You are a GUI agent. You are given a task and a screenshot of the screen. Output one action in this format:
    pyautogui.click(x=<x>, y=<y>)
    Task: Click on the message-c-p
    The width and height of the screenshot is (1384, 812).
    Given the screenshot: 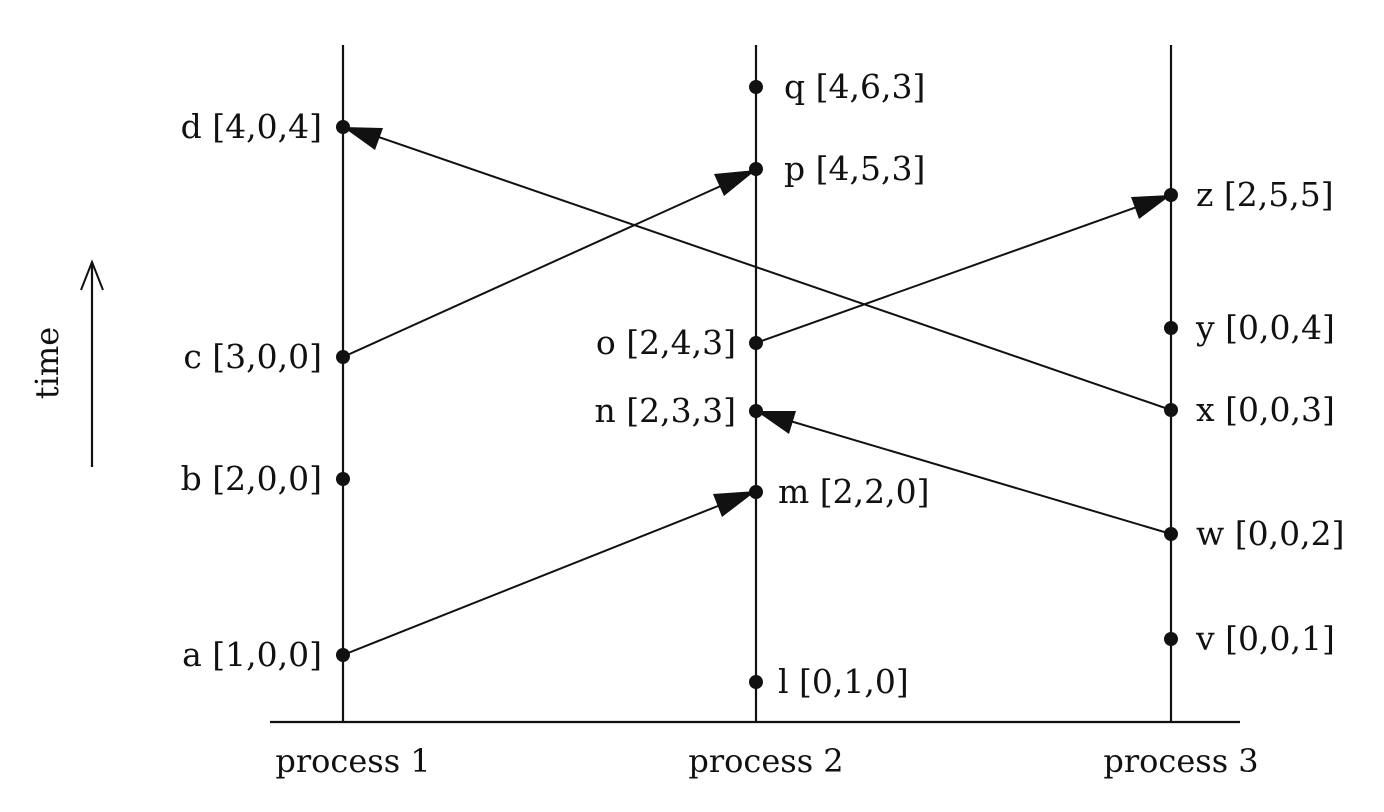 What is the action you would take?
    pyautogui.click(x=538, y=268)
    